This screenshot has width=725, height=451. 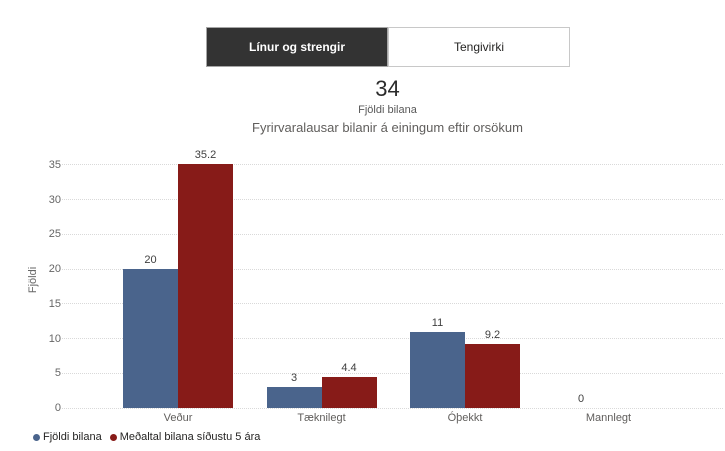 I want to click on tab-linur-og-strengir: Línur og strengir, so click(x=297, y=47).